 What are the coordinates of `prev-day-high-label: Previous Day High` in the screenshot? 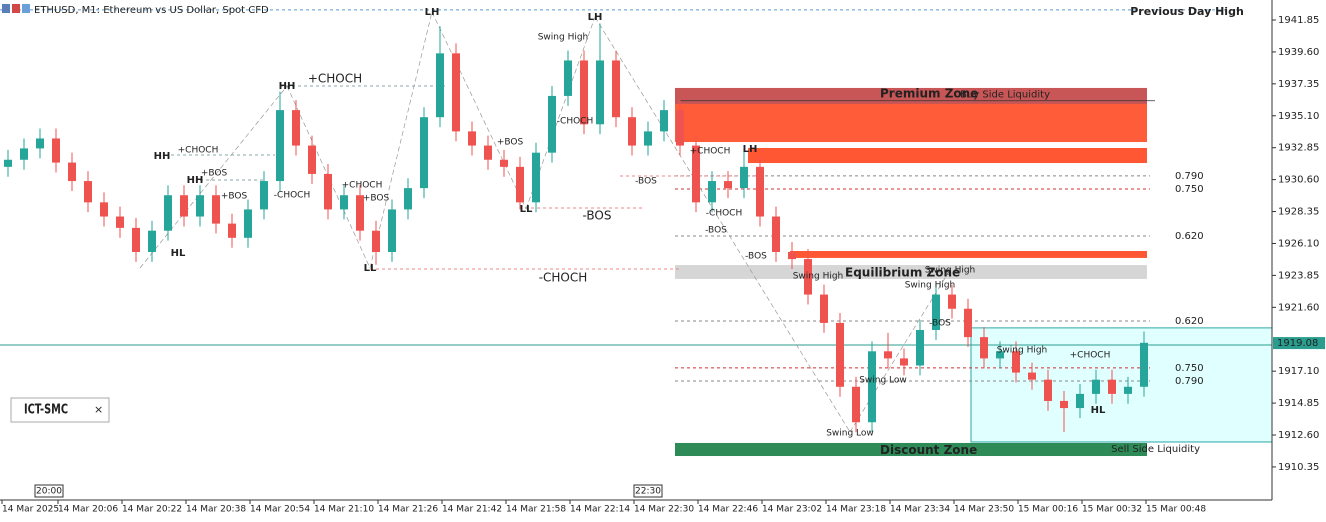 It's located at (1187, 11).